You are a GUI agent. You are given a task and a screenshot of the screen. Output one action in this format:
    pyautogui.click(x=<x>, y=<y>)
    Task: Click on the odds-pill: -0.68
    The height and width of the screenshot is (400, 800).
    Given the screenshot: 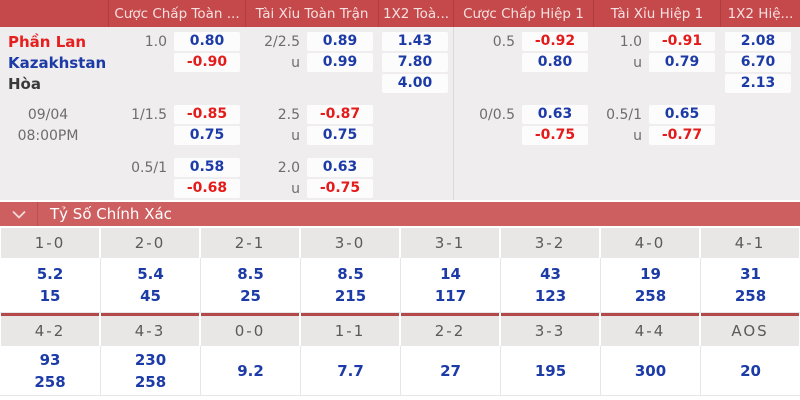 What is the action you would take?
    pyautogui.click(x=207, y=188)
    